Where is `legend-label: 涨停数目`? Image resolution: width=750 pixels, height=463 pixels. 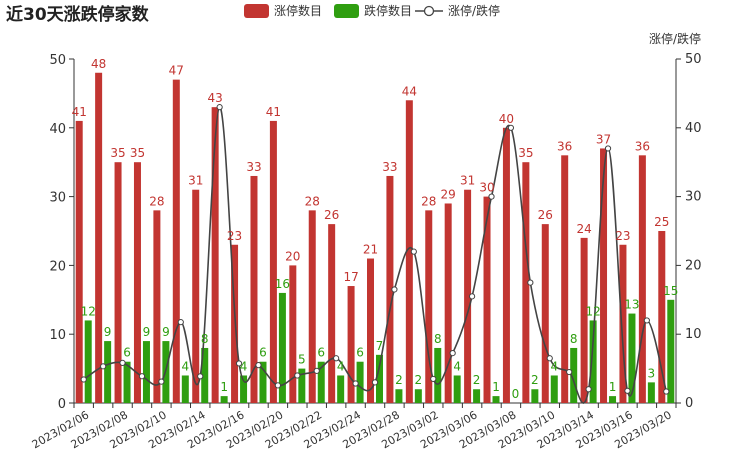 legend-label: 涨停数目 is located at coordinates (298, 10).